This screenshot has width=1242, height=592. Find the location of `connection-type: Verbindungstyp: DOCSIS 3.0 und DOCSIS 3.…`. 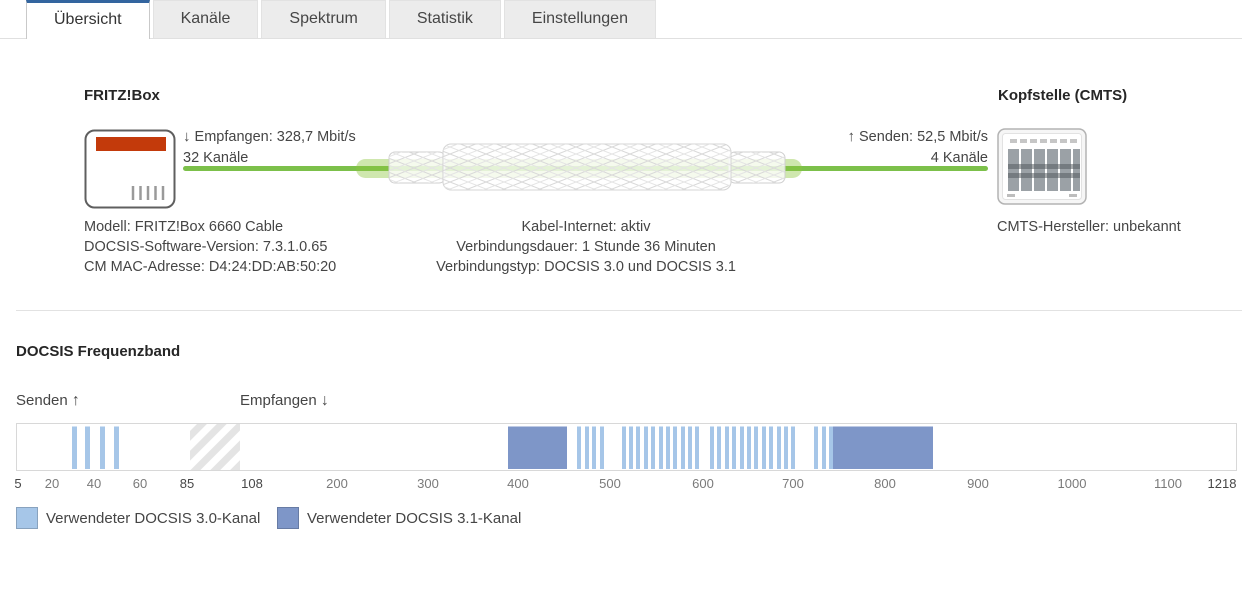

connection-type: Verbindungstyp: DOCSIS 3.0 und DOCSIS 3.… is located at coordinates (586, 267).